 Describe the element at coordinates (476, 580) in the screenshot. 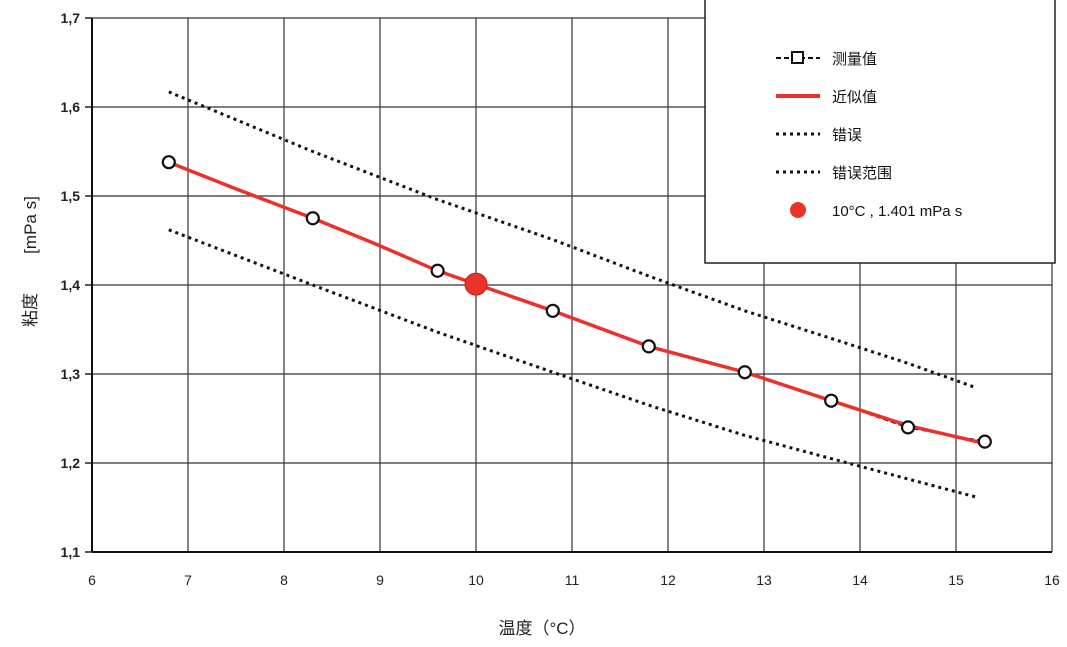

I see `x-tick-label: 10` at that location.